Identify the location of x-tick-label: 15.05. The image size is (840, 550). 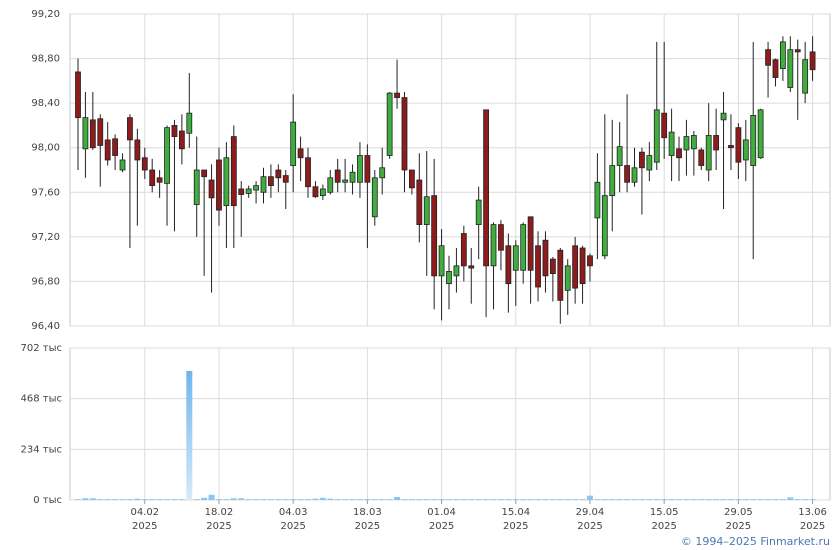
(664, 512).